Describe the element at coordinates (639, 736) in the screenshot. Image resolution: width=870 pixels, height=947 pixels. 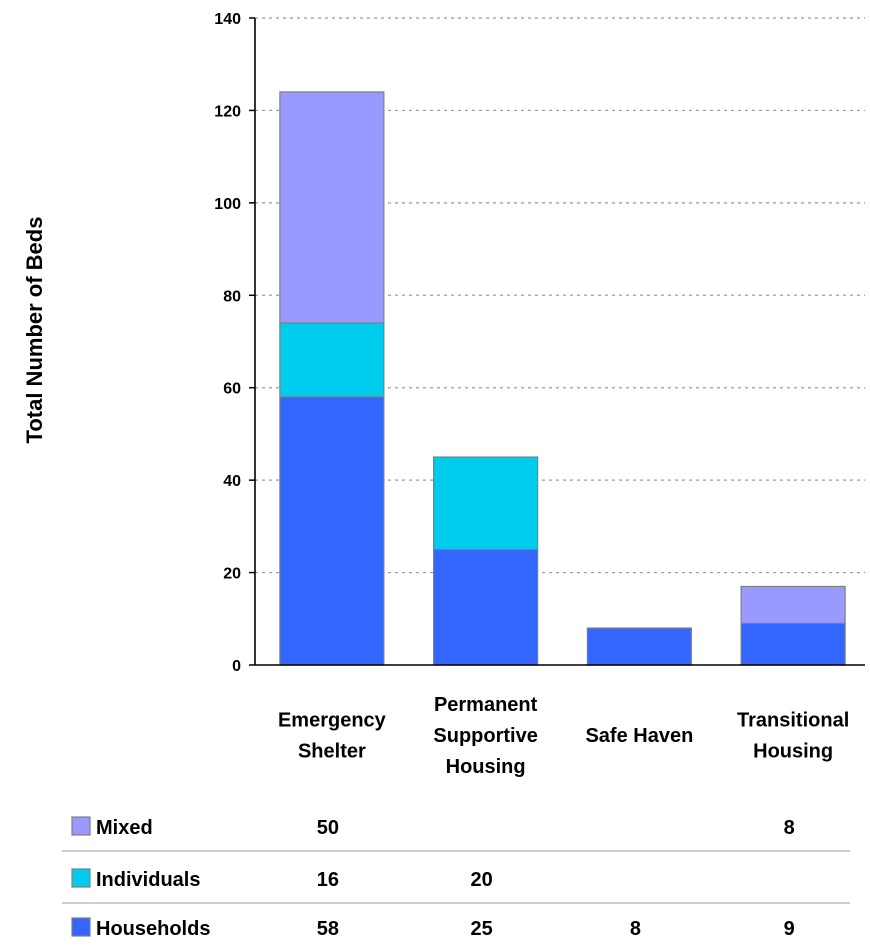
I see `category-label-safe-haven: Safe Haven` at that location.